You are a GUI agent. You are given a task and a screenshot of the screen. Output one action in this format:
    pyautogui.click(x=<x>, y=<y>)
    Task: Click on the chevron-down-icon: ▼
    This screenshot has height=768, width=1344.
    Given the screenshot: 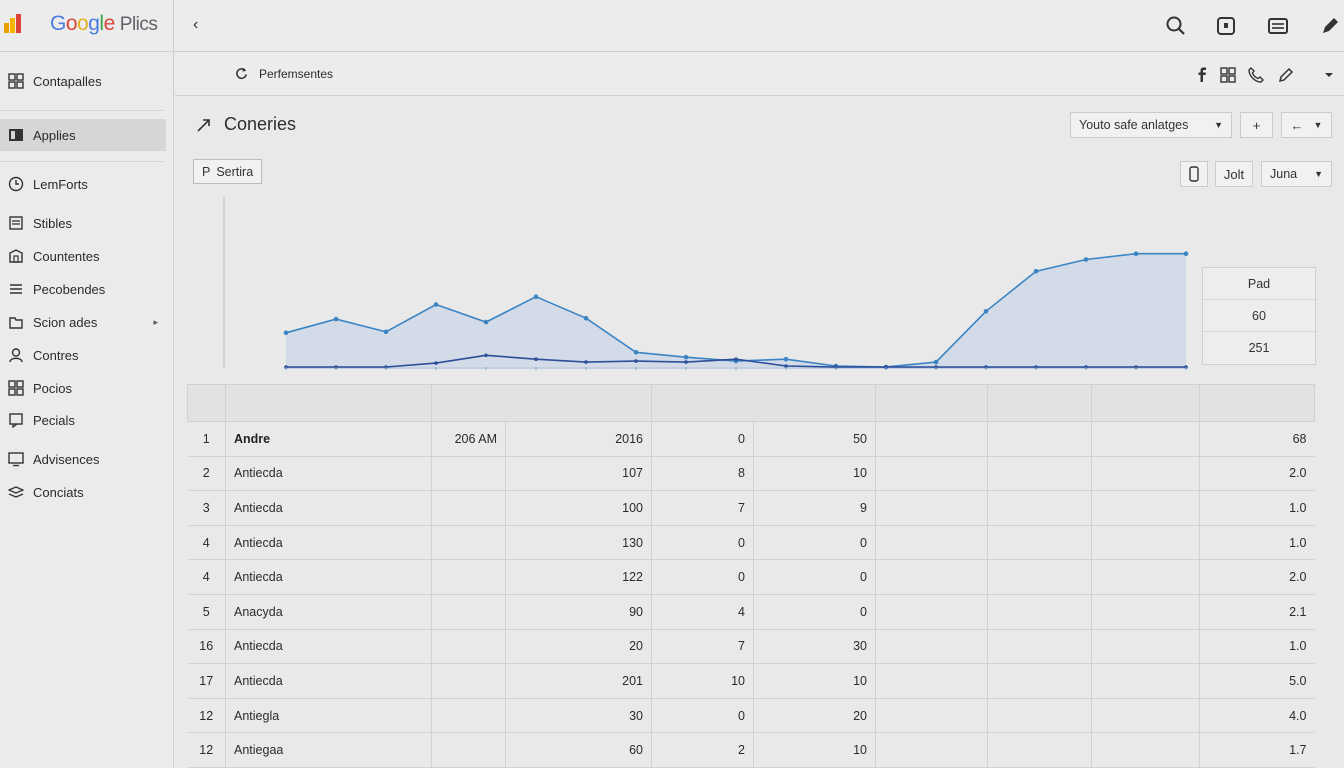 What is the action you would take?
    pyautogui.click(x=1318, y=174)
    